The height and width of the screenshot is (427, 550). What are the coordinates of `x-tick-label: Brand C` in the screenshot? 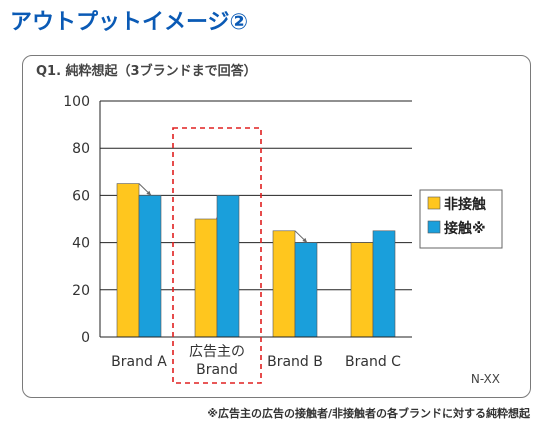 It's located at (373, 362).